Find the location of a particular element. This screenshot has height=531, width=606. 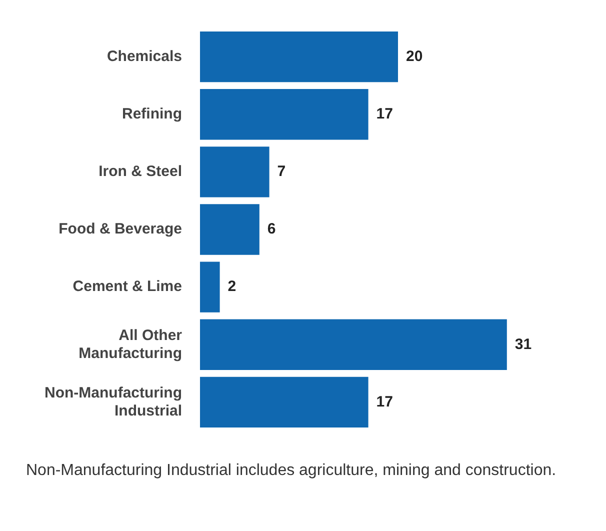

data-label: 2 is located at coordinates (232, 287).